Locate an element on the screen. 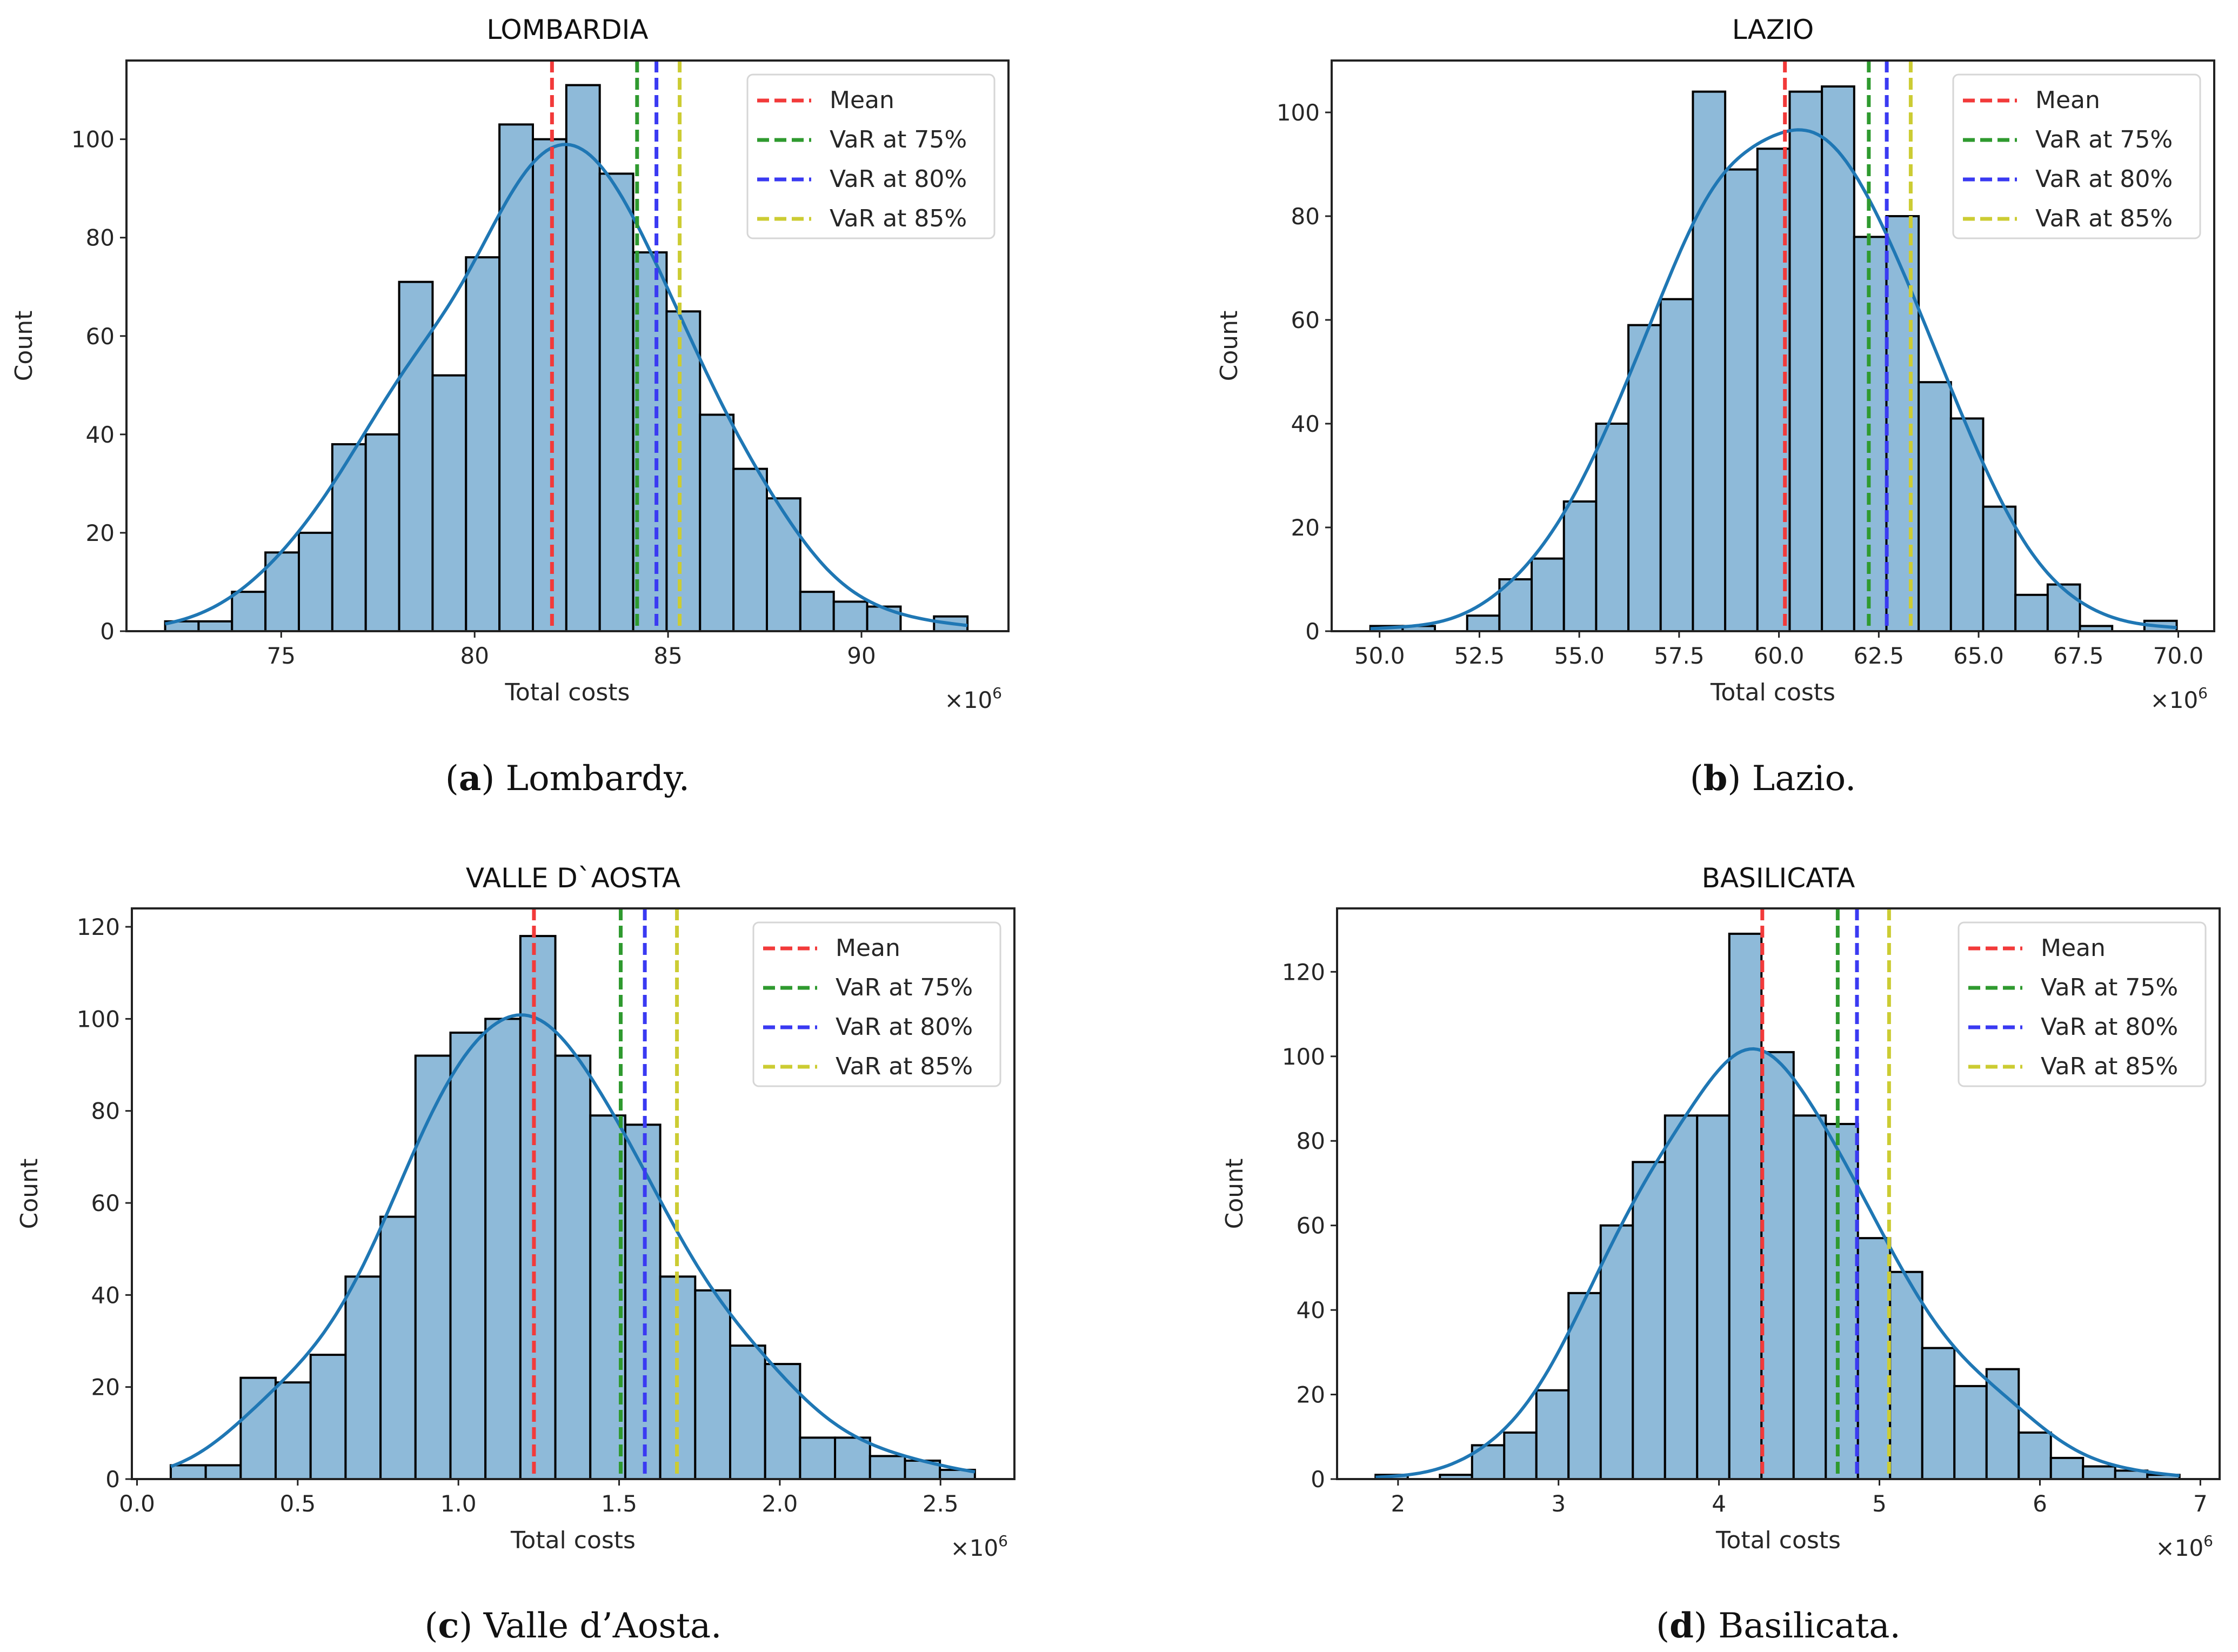 Image resolution: width=2238 pixels, height=1652 pixels. x-tick-label: 67.5 is located at coordinates (2079, 656).